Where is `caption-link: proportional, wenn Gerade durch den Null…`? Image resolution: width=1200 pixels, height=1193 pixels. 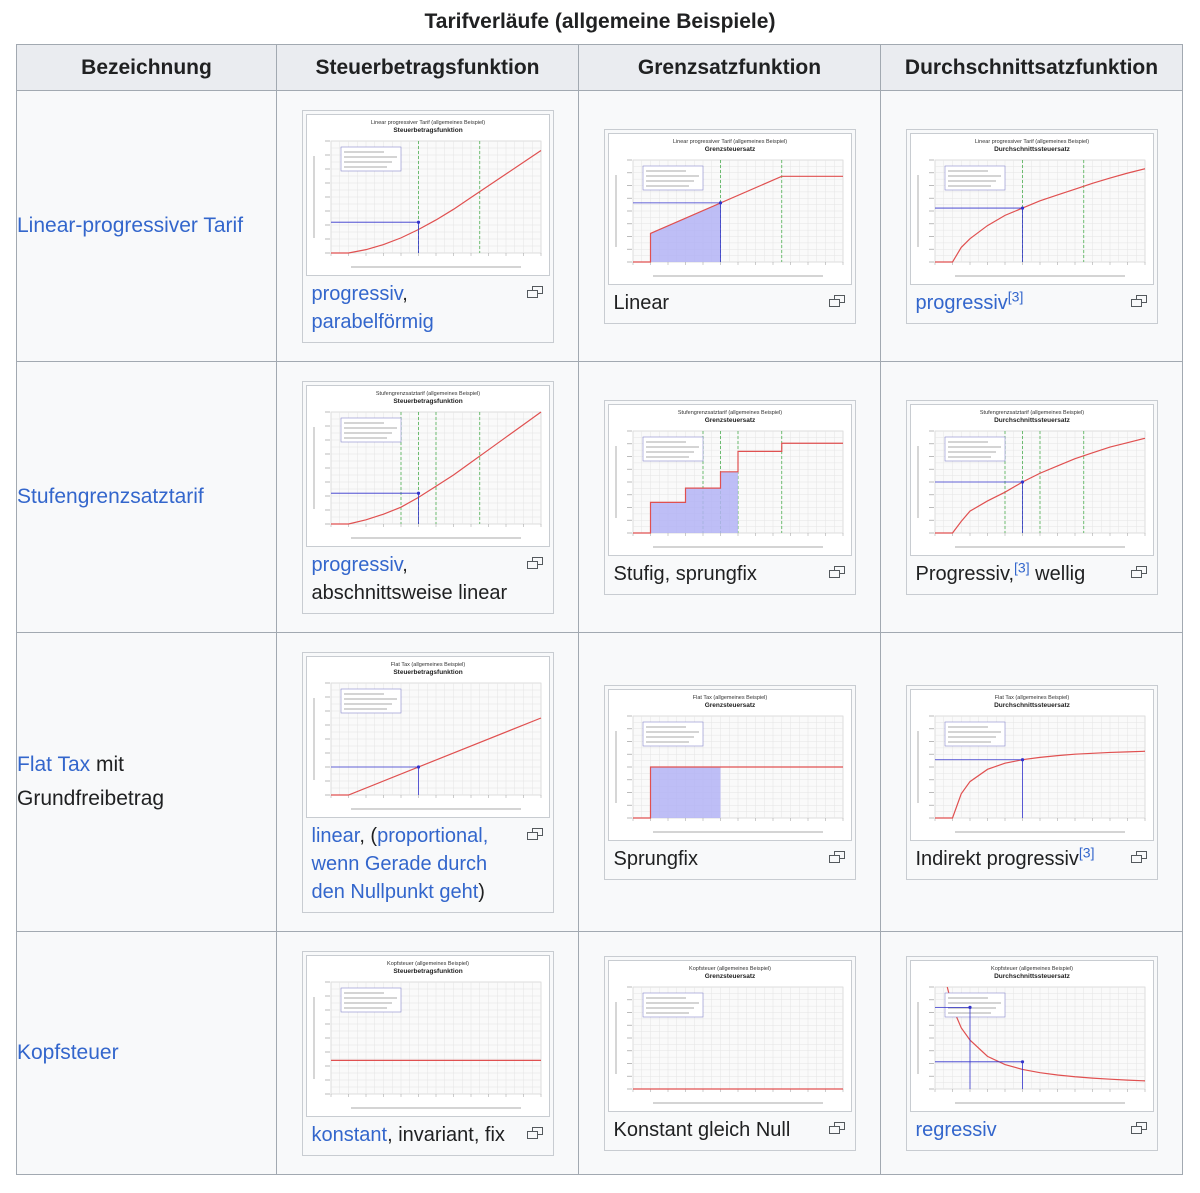
caption-link: proportional, wenn Gerade durch den Null… is located at coordinates (400, 863).